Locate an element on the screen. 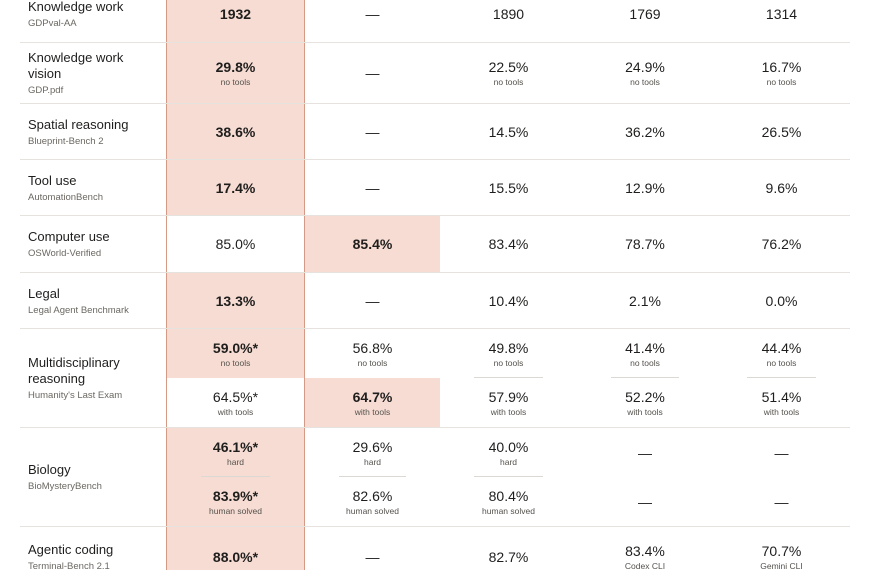 This screenshot has width=870, height=570. score: 44.4% is located at coordinates (781, 347).